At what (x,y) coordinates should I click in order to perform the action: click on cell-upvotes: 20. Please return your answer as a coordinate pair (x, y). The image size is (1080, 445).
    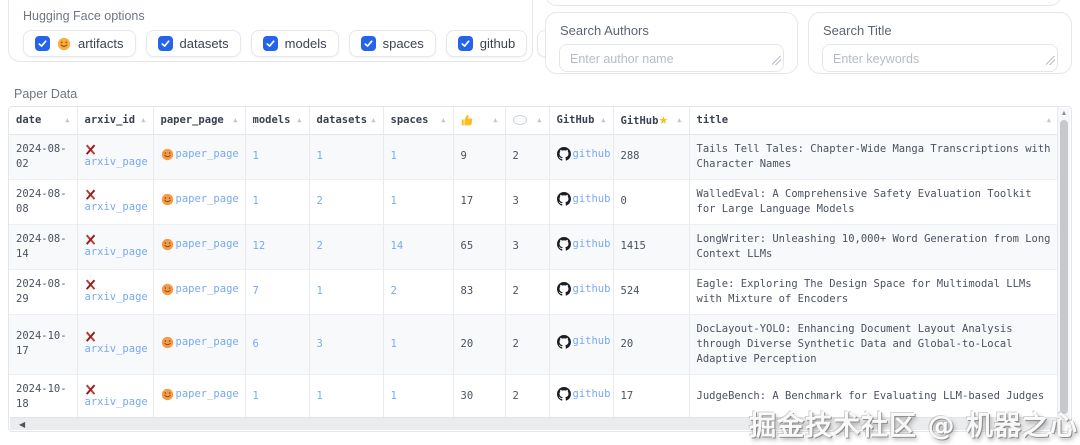
    Looking at the image, I should click on (479, 344).